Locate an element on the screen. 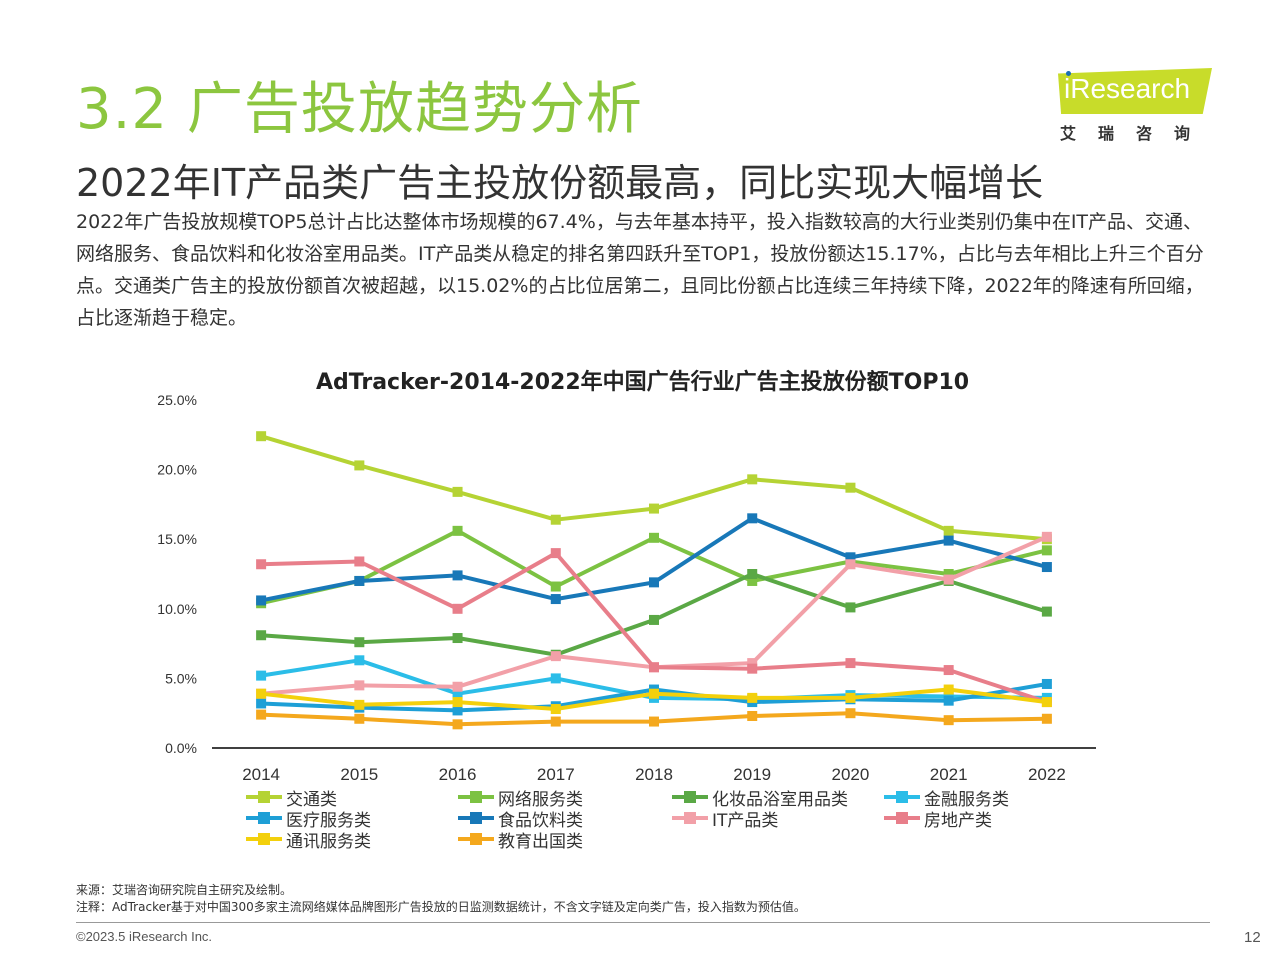 The width and height of the screenshot is (1280, 960). legend-item: 教育出国类 is located at coordinates (520, 840).